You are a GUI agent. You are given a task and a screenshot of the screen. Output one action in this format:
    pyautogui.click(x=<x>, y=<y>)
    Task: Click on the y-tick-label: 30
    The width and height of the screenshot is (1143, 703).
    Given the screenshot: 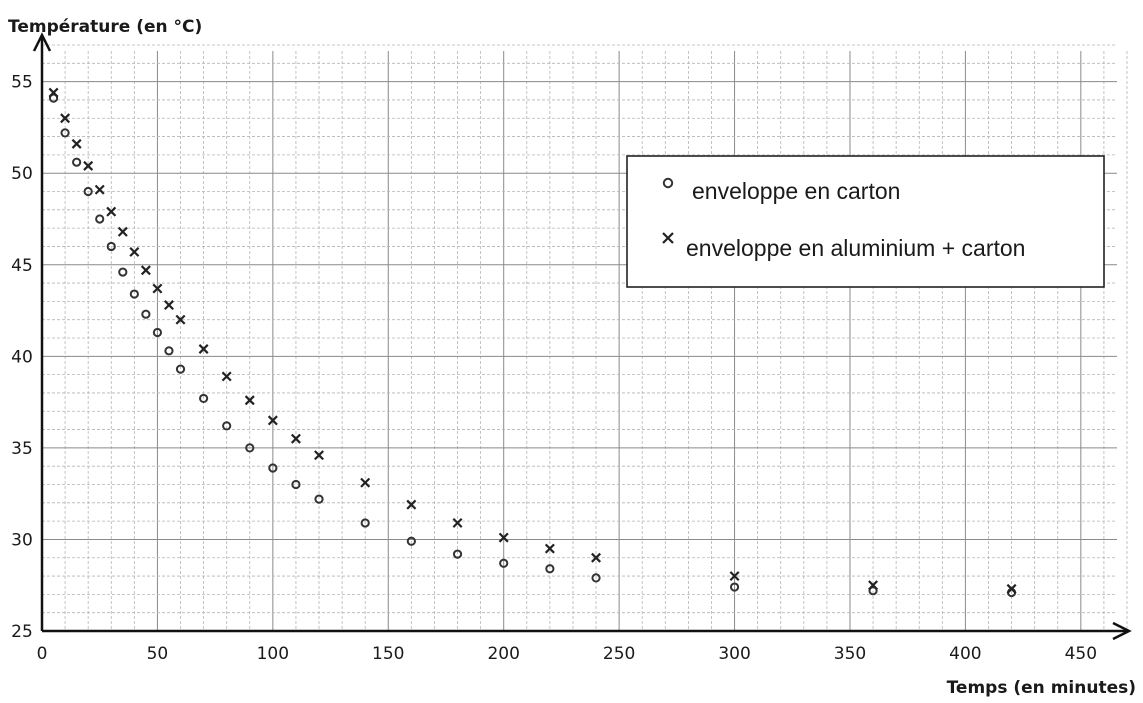 What is the action you would take?
    pyautogui.click(x=22, y=540)
    